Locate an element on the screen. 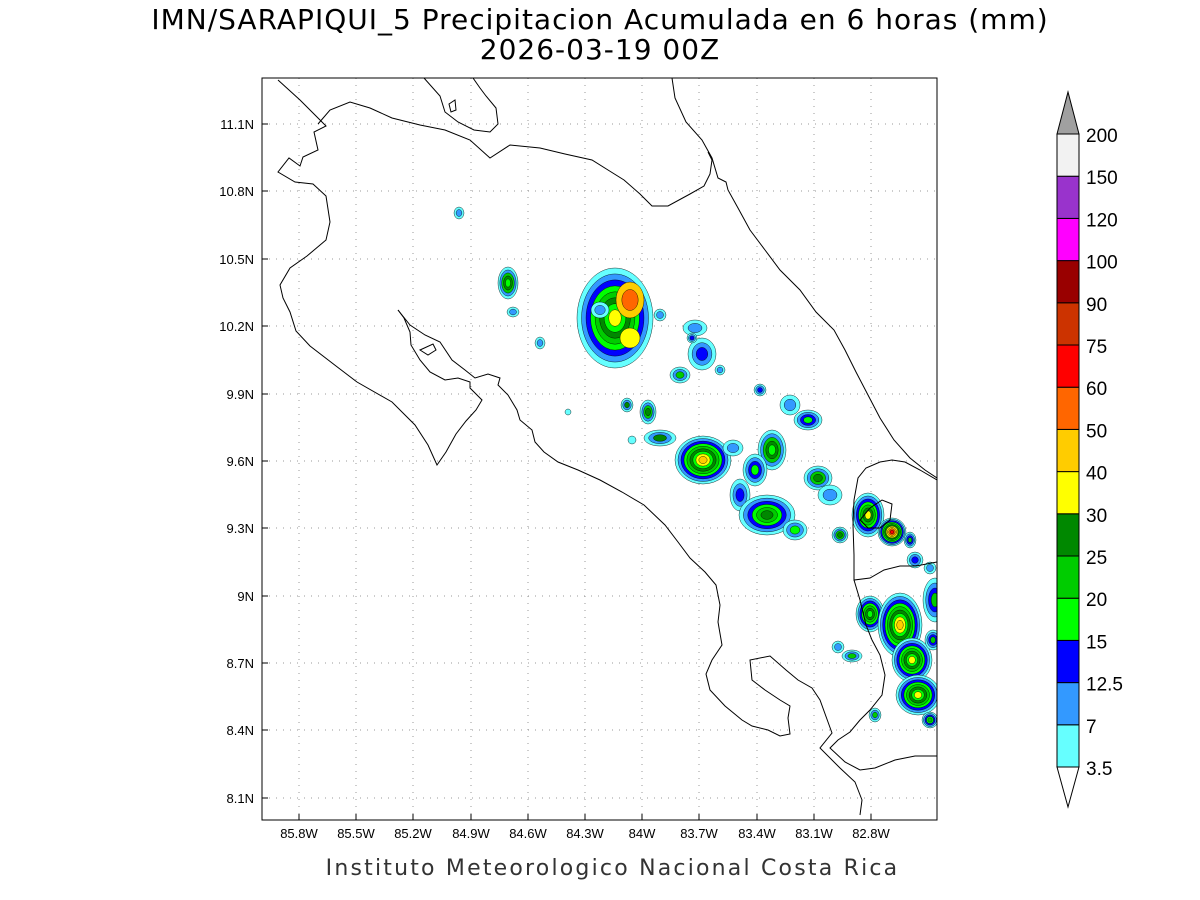  colorbar-label: 150 is located at coordinates (1102, 178).